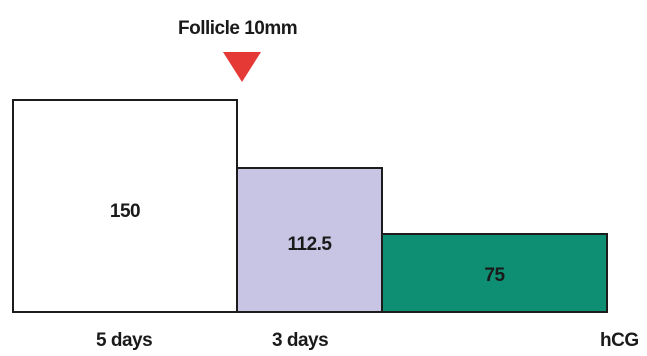  Describe the element at coordinates (619, 340) in the screenshot. I see `hcg-label: hCG` at that location.